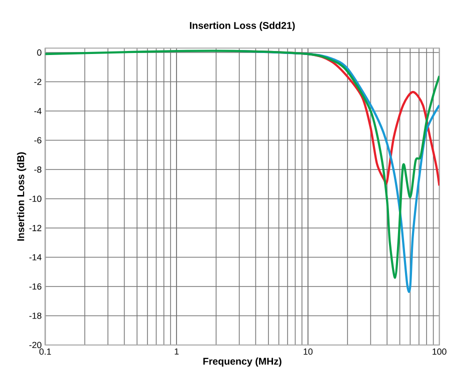 This screenshot has height=380, width=450. What do you see at coordinates (176, 351) in the screenshot?
I see `x-tick-label: 1` at bounding box center [176, 351].